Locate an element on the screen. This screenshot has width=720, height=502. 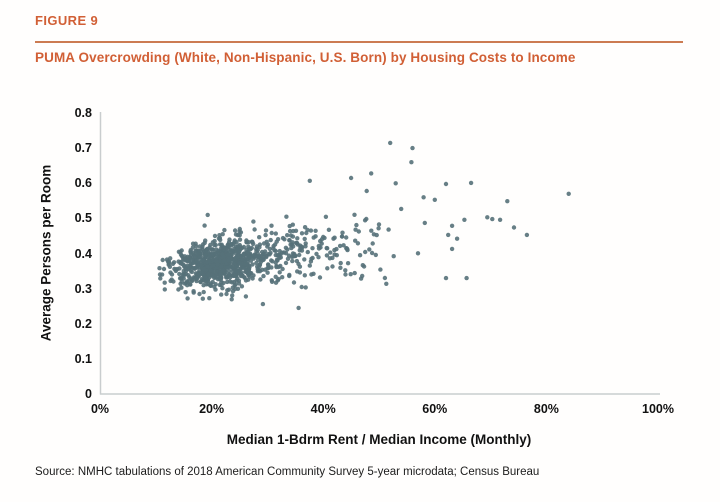
x-tick-label: 0% is located at coordinates (100, 409).